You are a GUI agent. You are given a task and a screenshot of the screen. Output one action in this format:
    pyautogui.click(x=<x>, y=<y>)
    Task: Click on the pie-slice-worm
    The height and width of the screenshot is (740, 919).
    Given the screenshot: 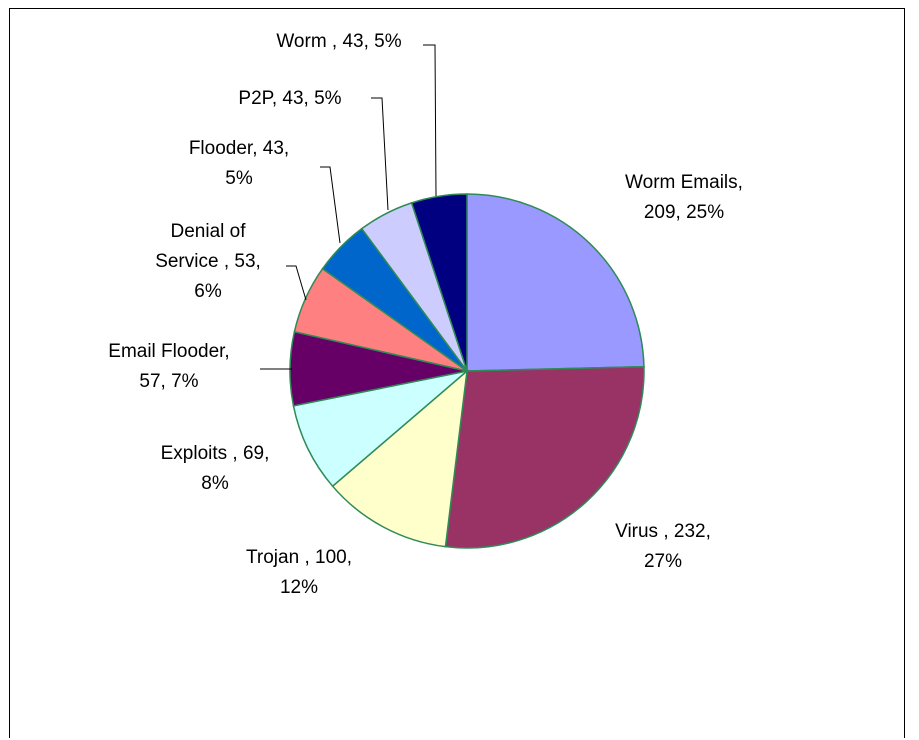 What is the action you would take?
    pyautogui.click(x=439, y=282)
    